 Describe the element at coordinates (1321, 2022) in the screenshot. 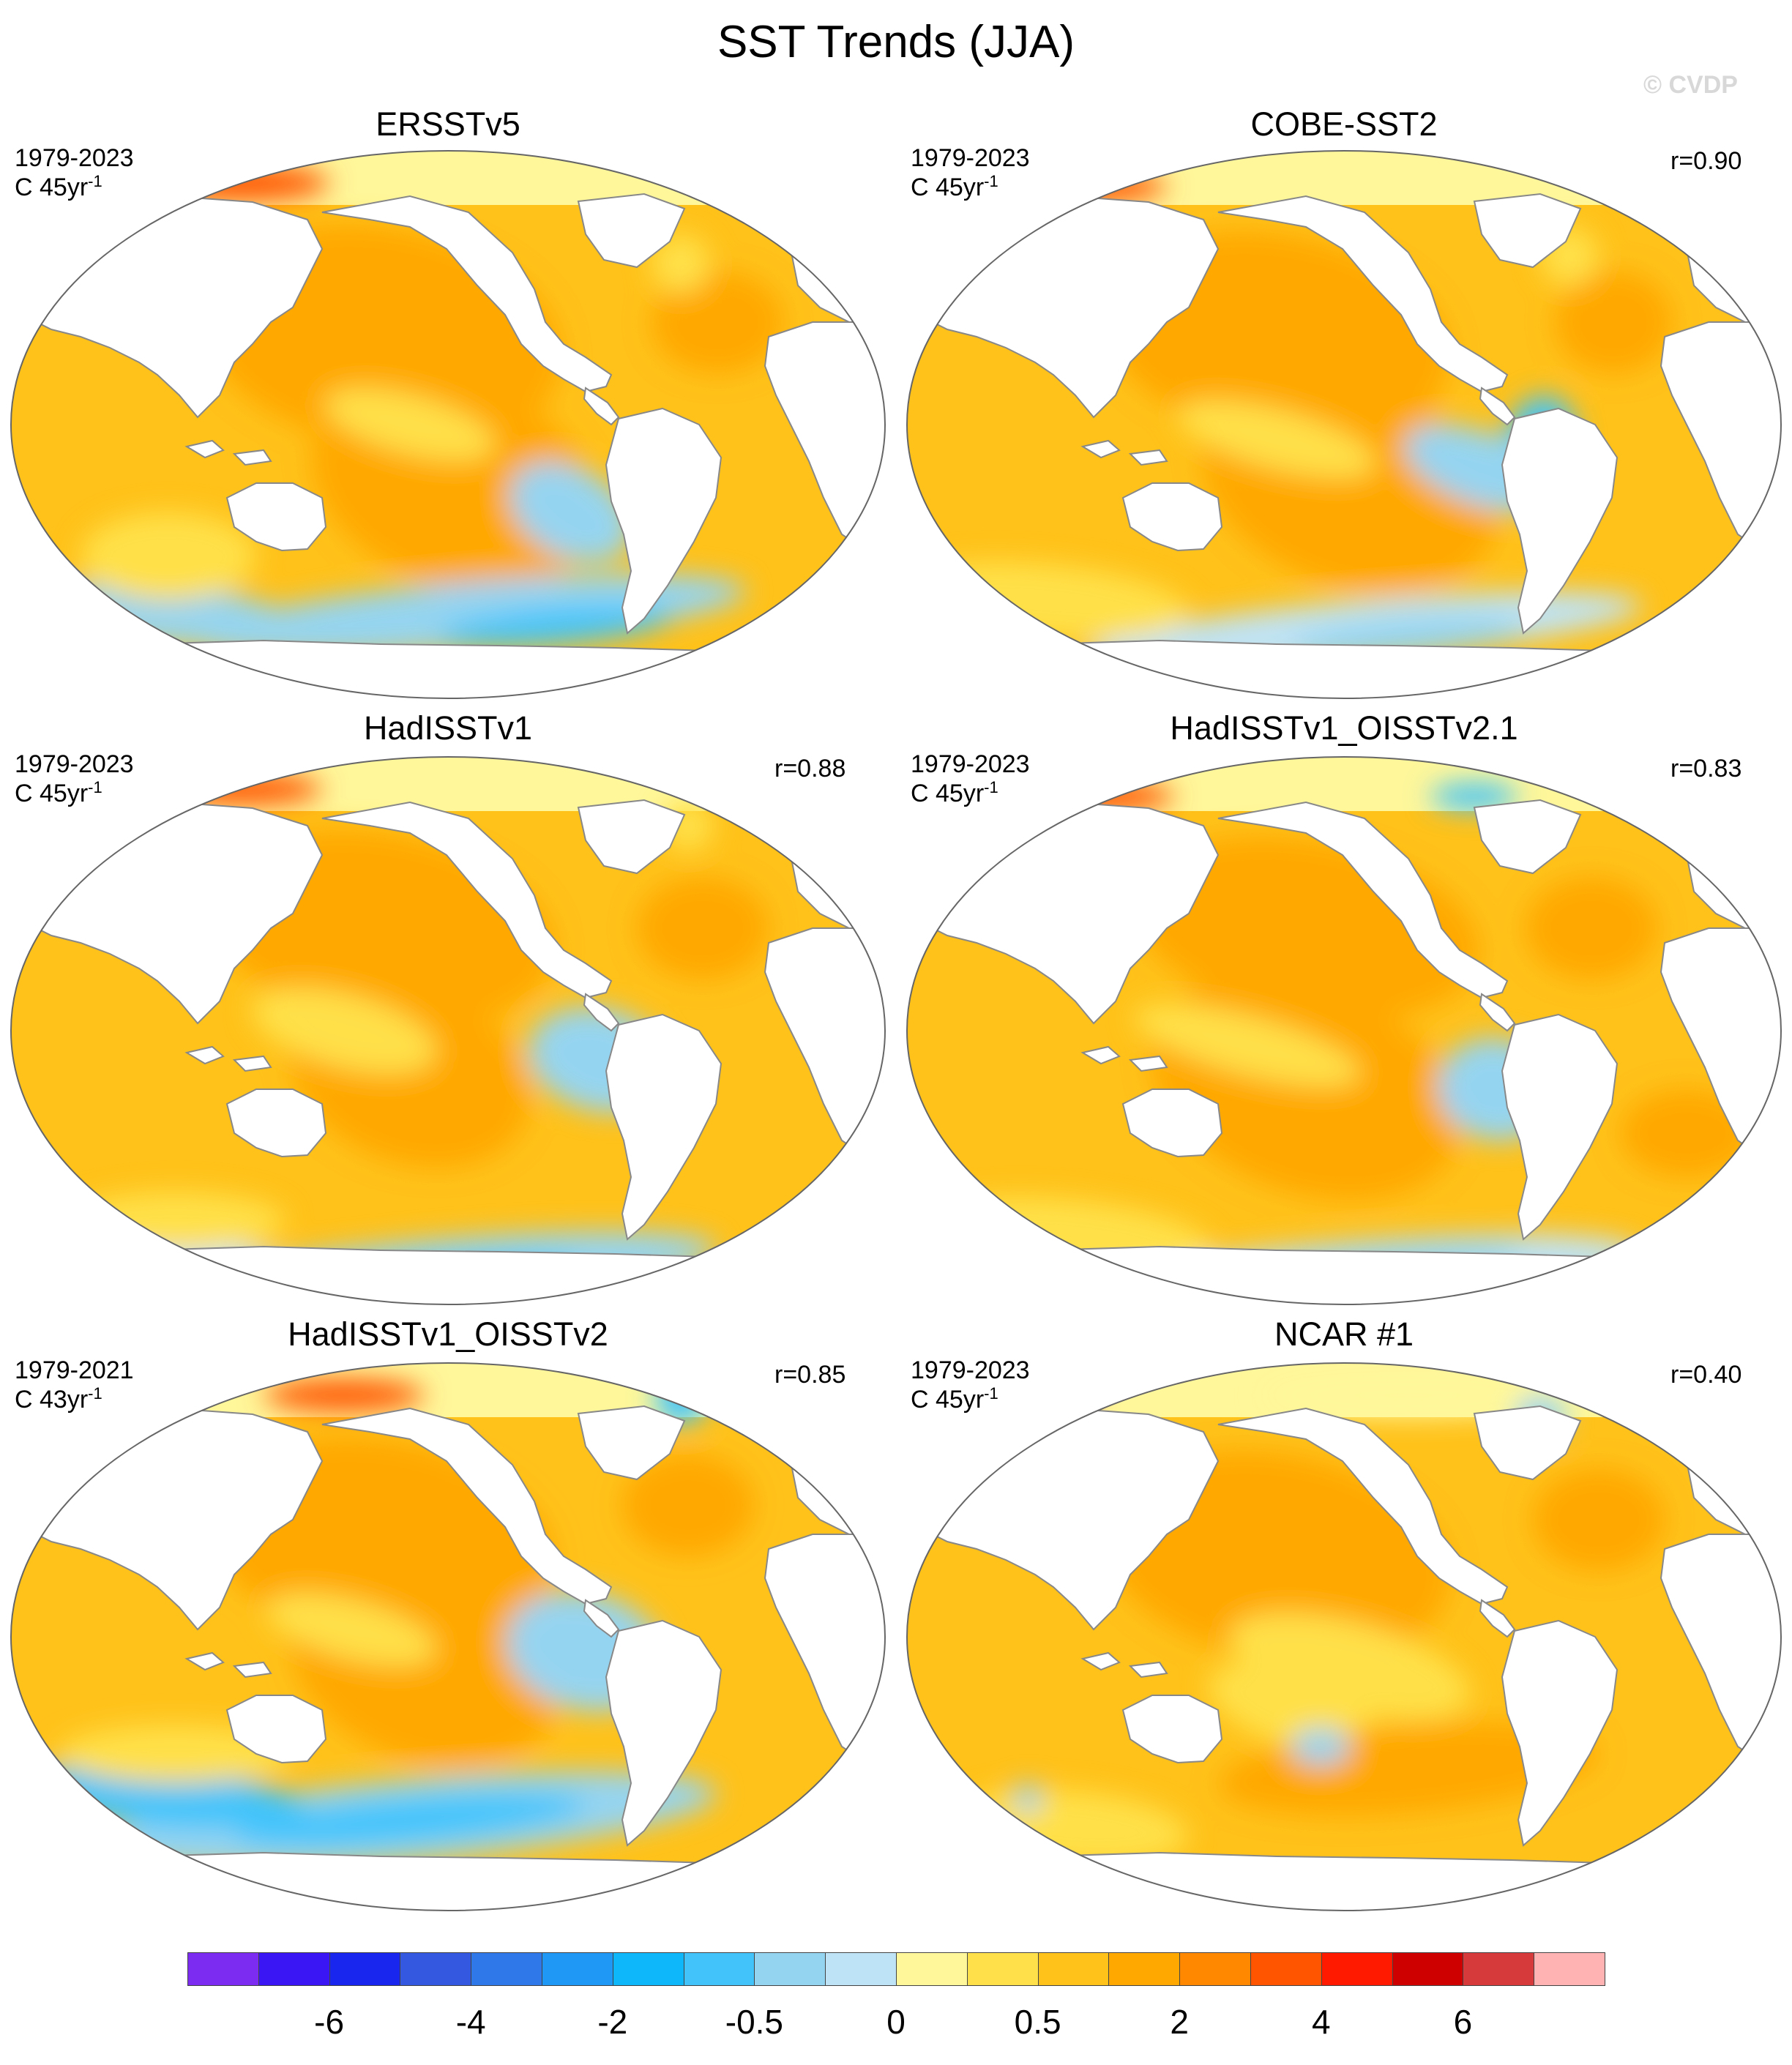

I see `colorbar-tick-label: 4` at that location.